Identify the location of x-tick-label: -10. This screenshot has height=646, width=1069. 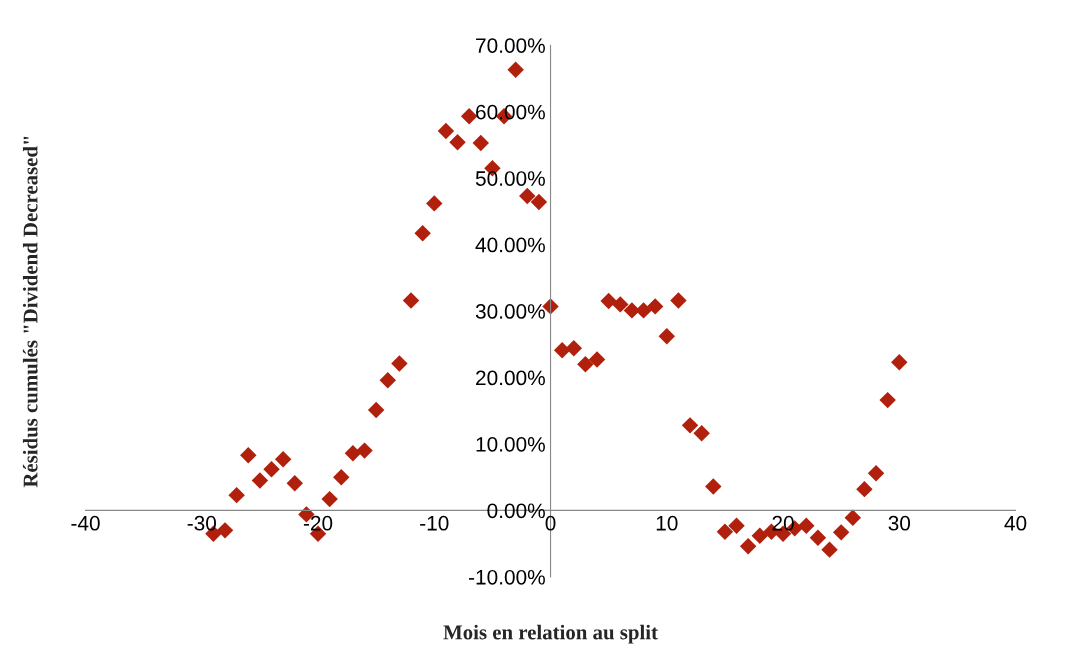
(434, 523).